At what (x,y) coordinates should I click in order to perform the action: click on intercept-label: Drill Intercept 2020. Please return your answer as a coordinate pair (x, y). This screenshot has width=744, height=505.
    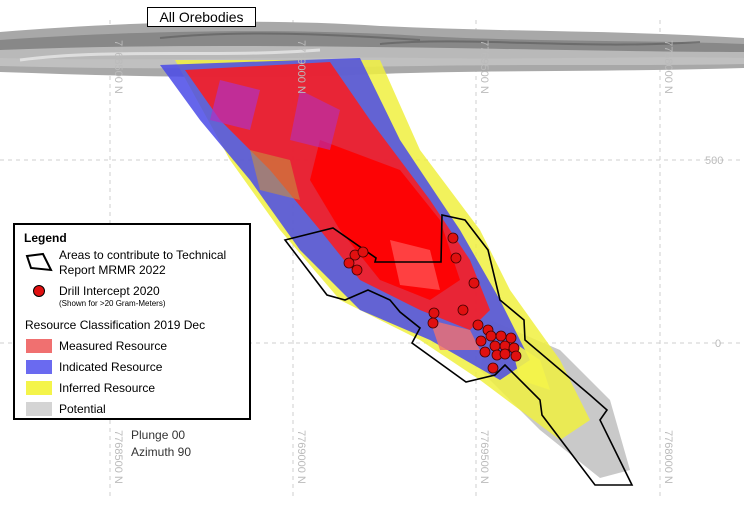
    Looking at the image, I should click on (109, 291).